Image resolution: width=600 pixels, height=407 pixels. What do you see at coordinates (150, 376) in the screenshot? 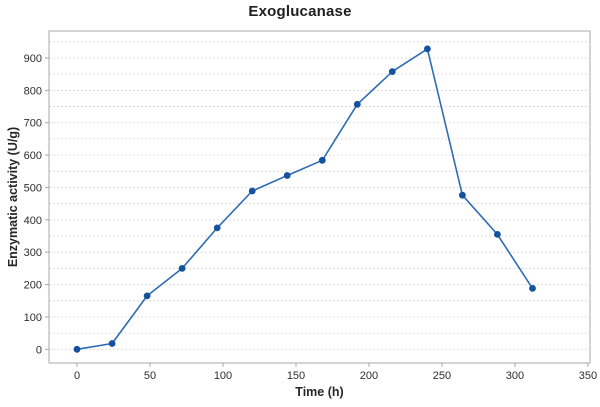
I see `x-tick-label: 50` at bounding box center [150, 376].